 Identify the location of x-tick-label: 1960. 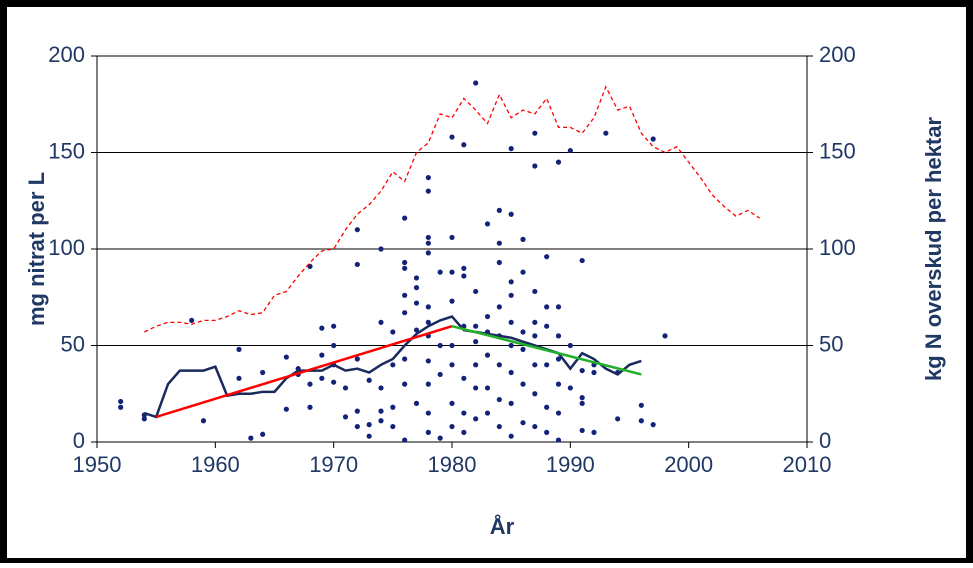
(215, 464).